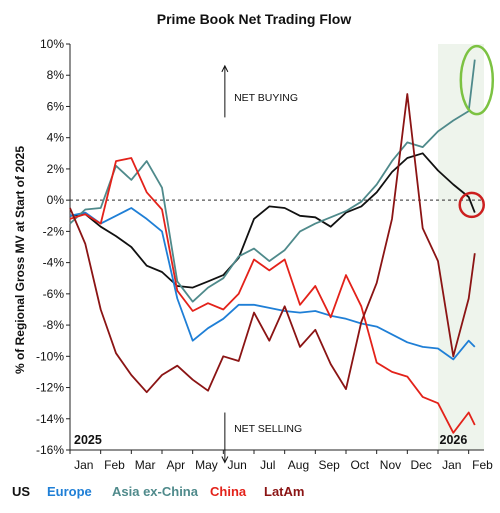 The image size is (500, 513). Describe the element at coordinates (228, 491) in the screenshot. I see `legend-item-china: China` at that location.